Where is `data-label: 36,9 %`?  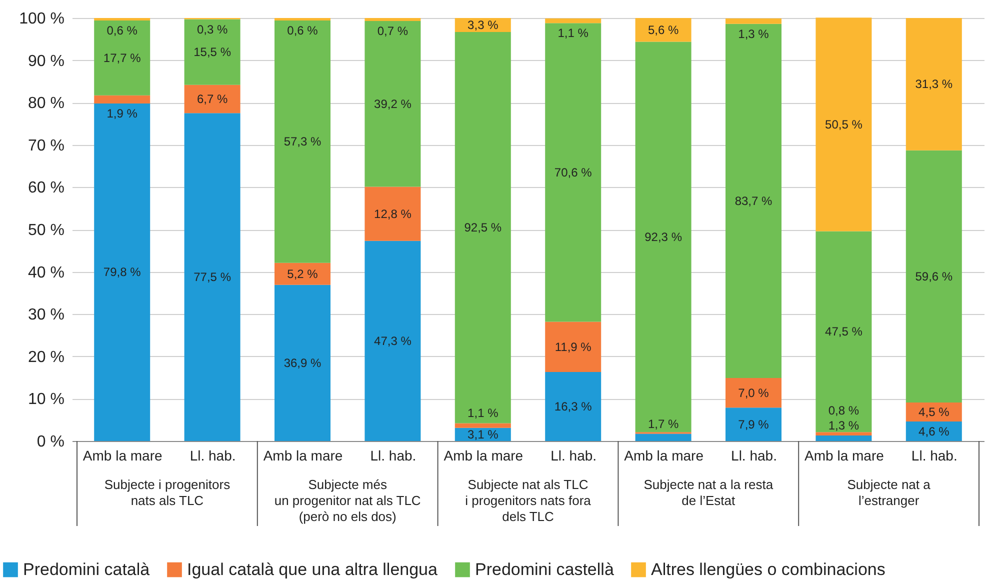 data-label: 36,9 % is located at coordinates (303, 363).